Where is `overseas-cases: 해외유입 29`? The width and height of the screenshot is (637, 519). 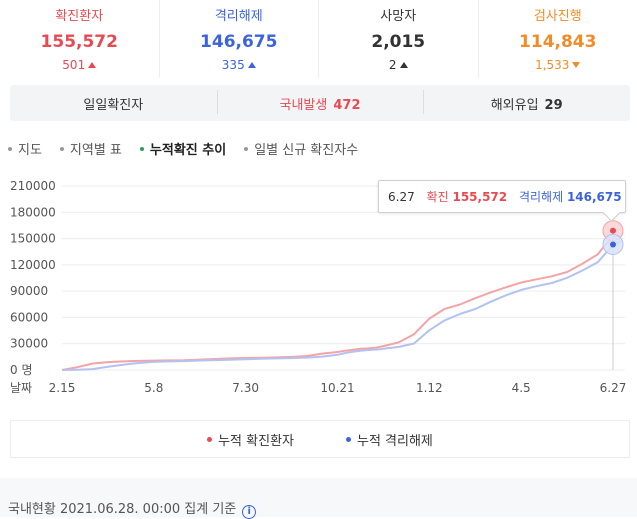
overseas-cases: 해외유입 29 is located at coordinates (526, 103).